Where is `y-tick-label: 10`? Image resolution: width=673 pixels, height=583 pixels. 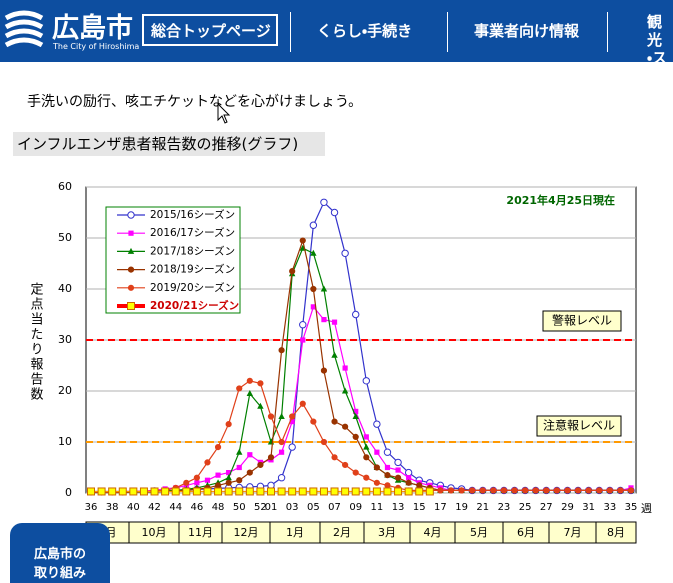
y-tick-label: 10 is located at coordinates (65, 441).